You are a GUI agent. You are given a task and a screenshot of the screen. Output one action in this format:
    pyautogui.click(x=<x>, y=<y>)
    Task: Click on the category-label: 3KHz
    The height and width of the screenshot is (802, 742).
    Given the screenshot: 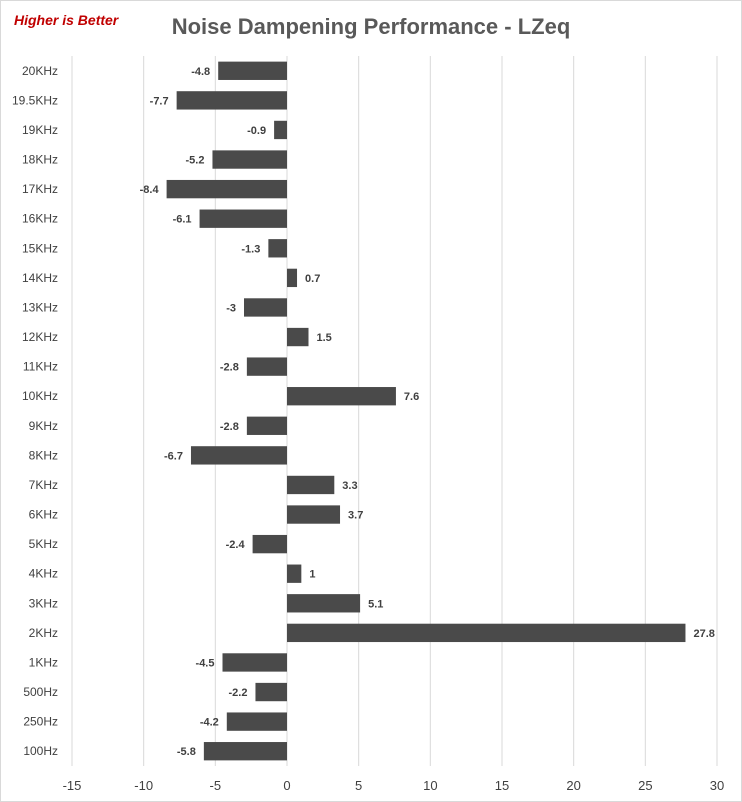 What is the action you would take?
    pyautogui.click(x=43, y=603)
    